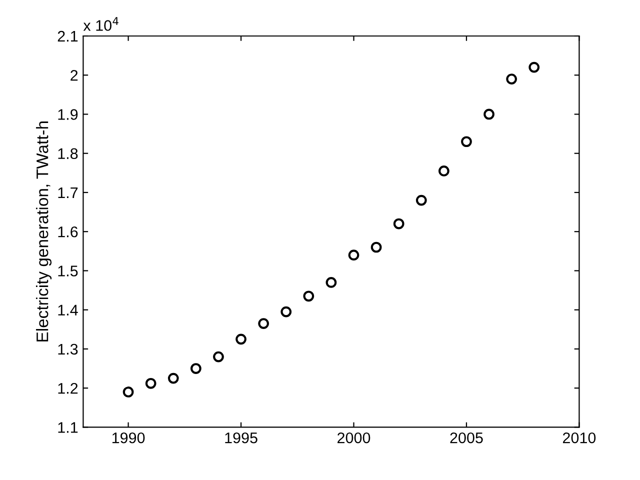  Describe the element at coordinates (68, 154) in the screenshot. I see `y-tick-label: 1.8` at that location.